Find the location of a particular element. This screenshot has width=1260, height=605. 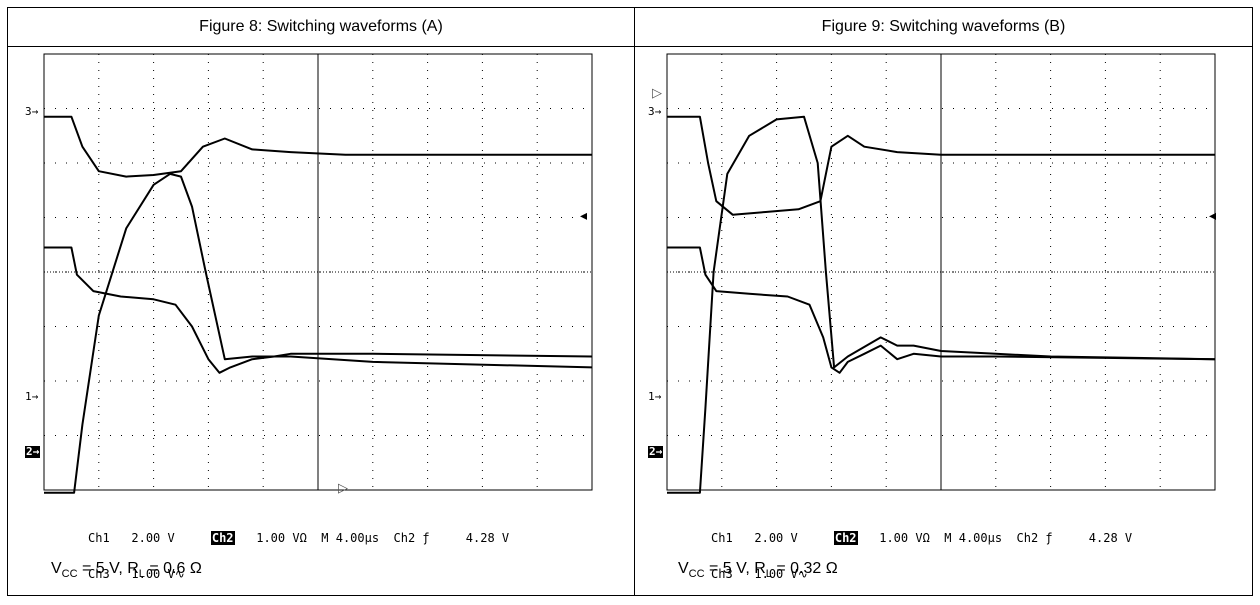

test-conditions: VCC = 5 V, RL = 0.32 Ω is located at coordinates (758, 570).